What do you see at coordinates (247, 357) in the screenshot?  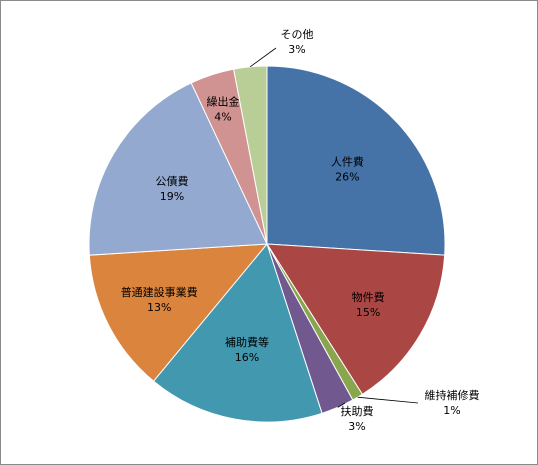 I see `slice-value-5: 16%` at bounding box center [247, 357].